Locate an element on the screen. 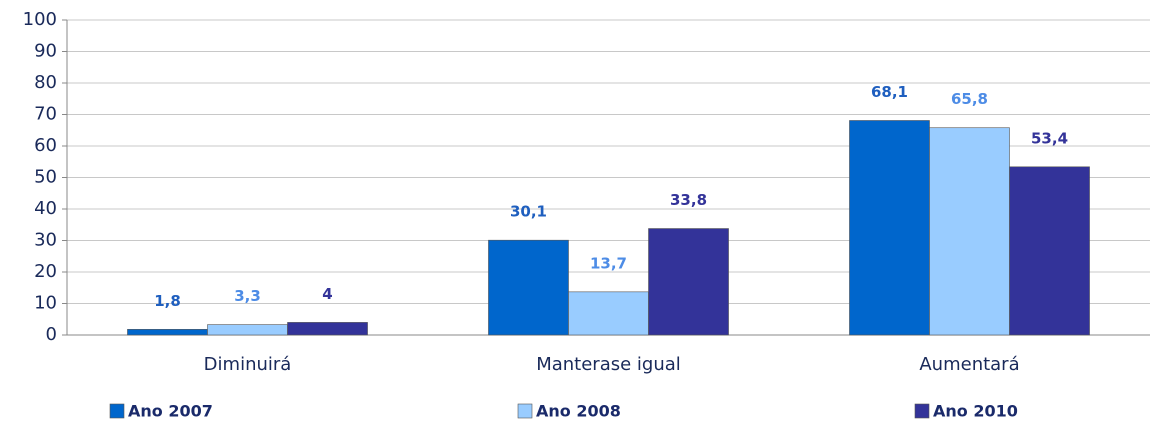 The width and height of the screenshot is (1155, 424). legend-label: Ano 2008 is located at coordinates (578, 411).